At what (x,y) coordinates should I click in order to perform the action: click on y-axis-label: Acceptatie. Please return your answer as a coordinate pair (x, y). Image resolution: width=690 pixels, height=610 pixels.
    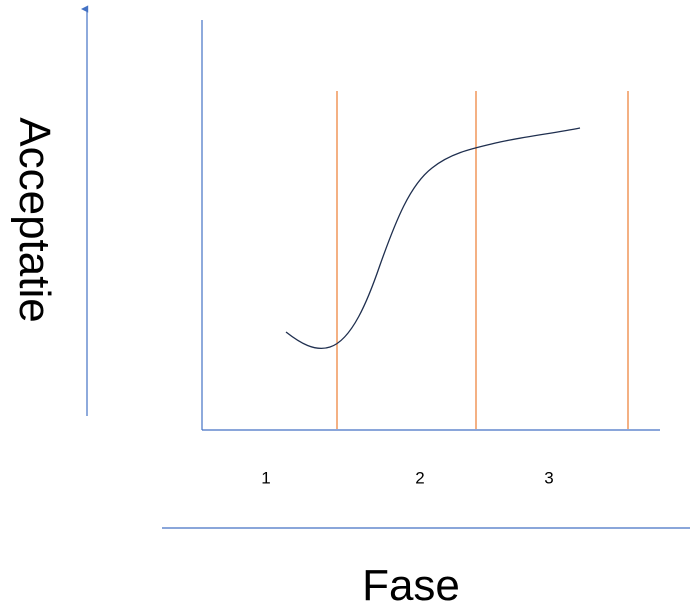
    Looking at the image, I should click on (34, 219).